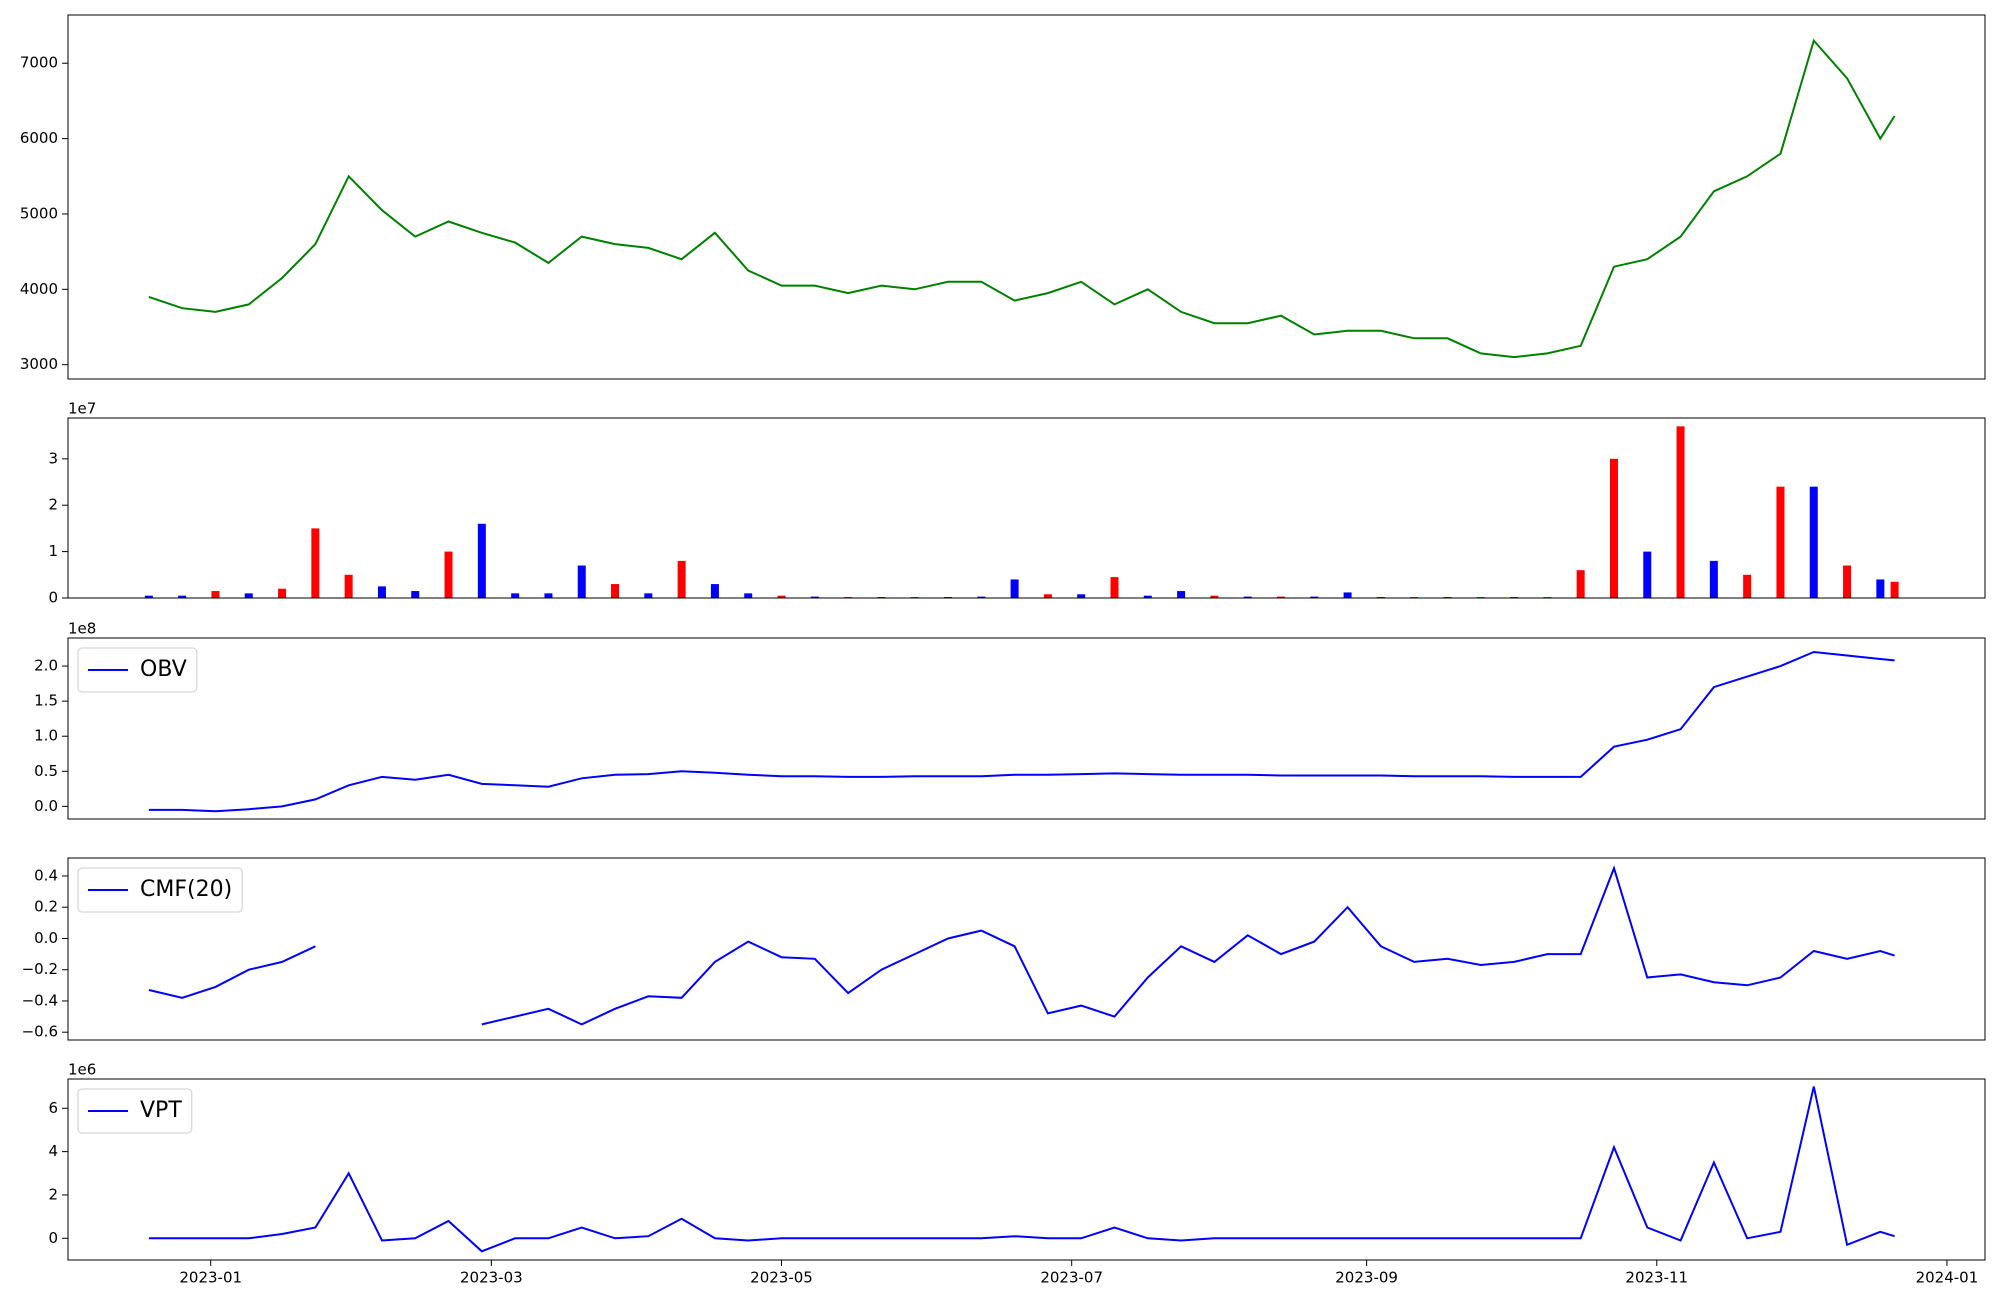 Image resolution: width=2000 pixels, height=1300 pixels. Describe the element at coordinates (46, 875) in the screenshot. I see `y-tick-label: 0.4` at that location.